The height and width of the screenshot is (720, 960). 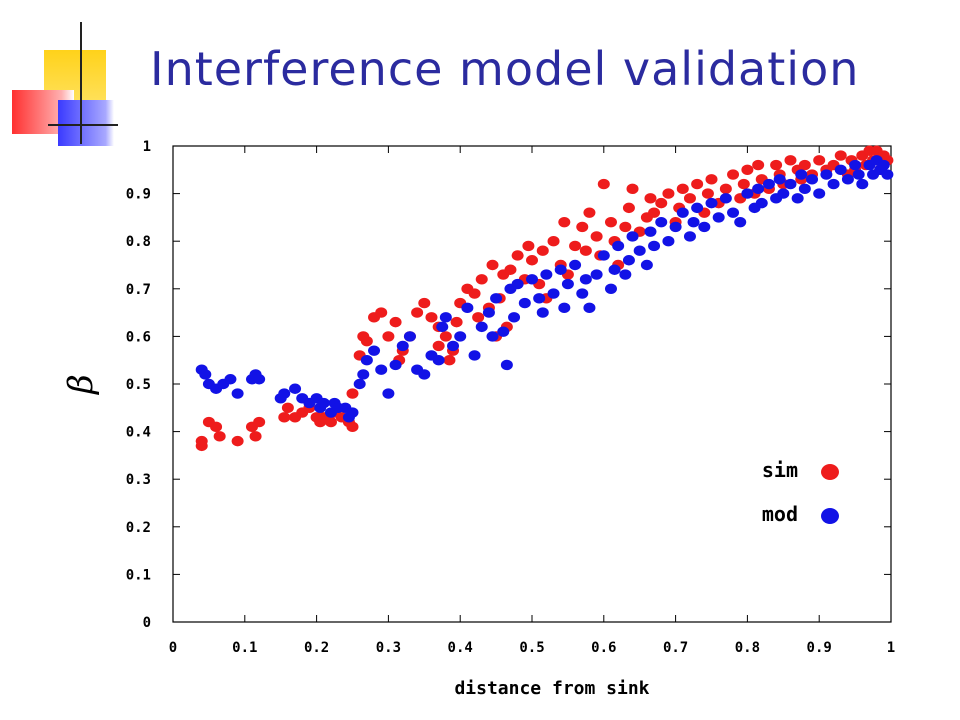 What do you see at coordinates (603, 648) in the screenshot?
I see `x-tick-label: 0.6` at bounding box center [603, 648].